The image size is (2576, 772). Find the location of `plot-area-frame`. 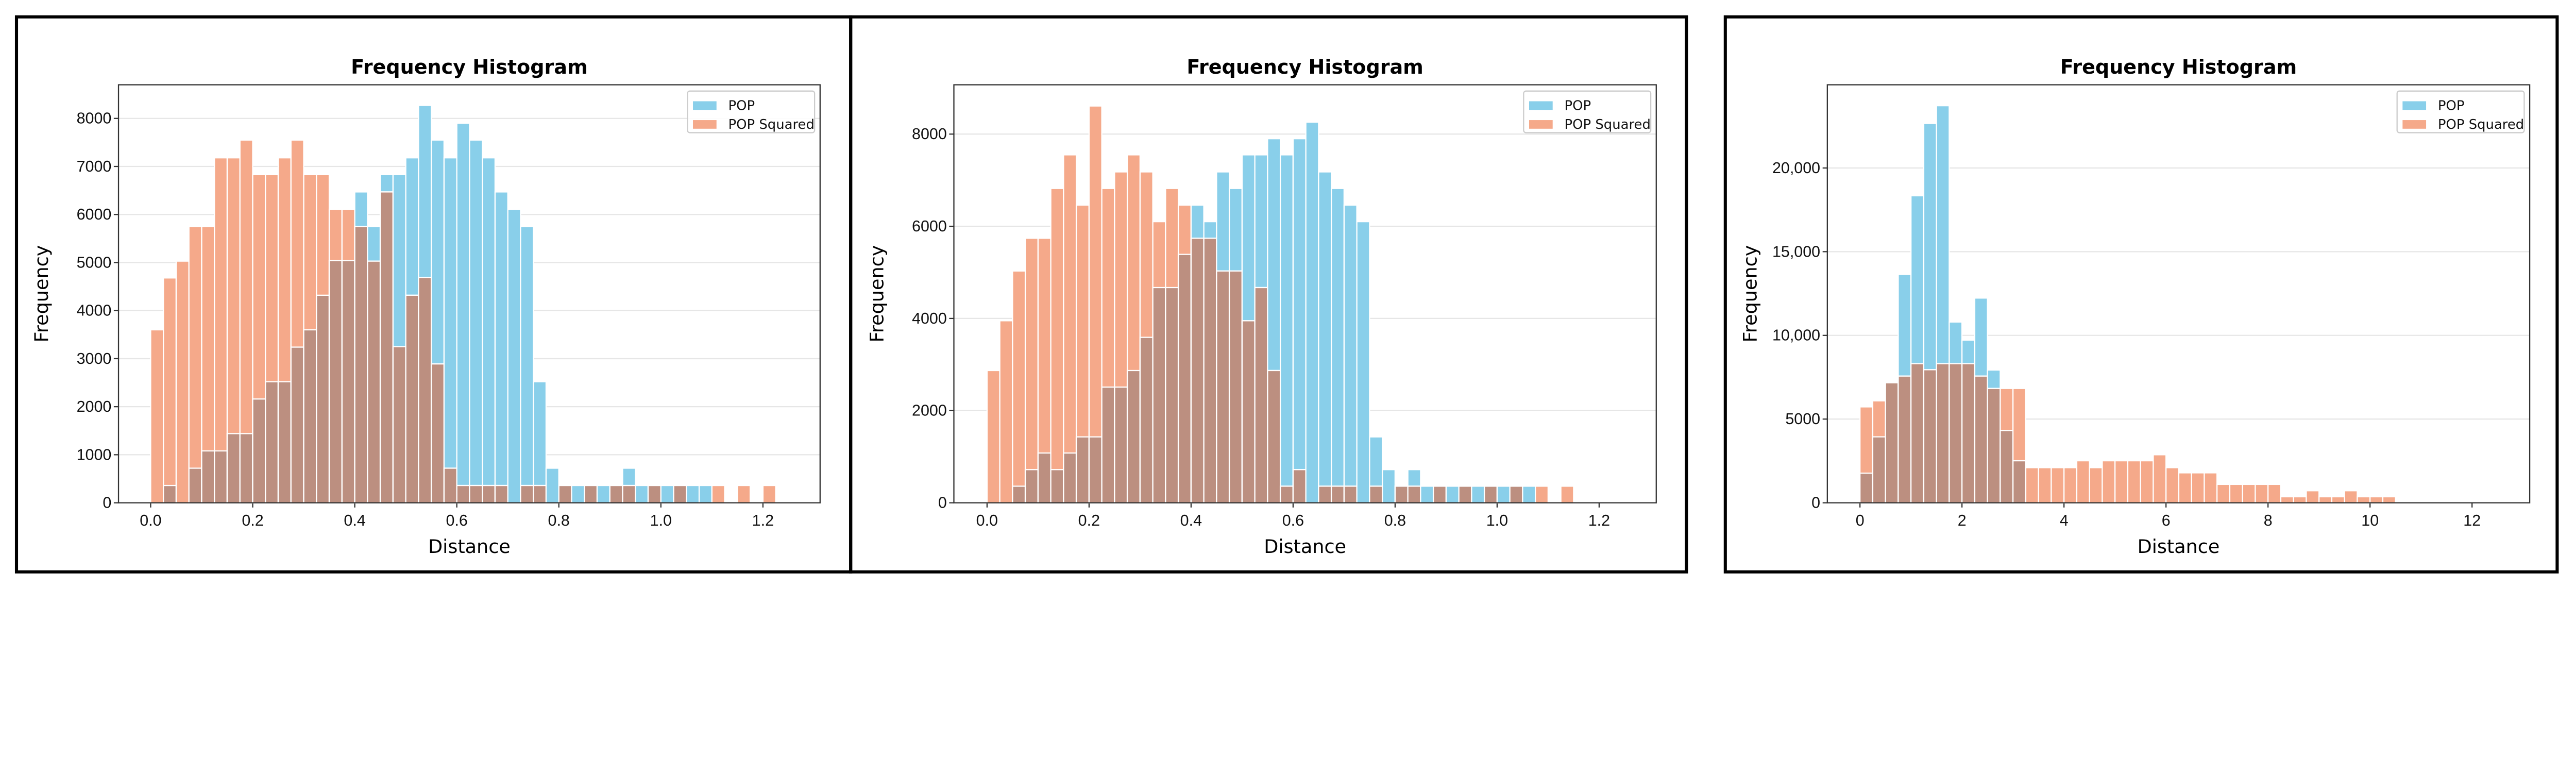

plot-area-frame is located at coordinates (2178, 294).